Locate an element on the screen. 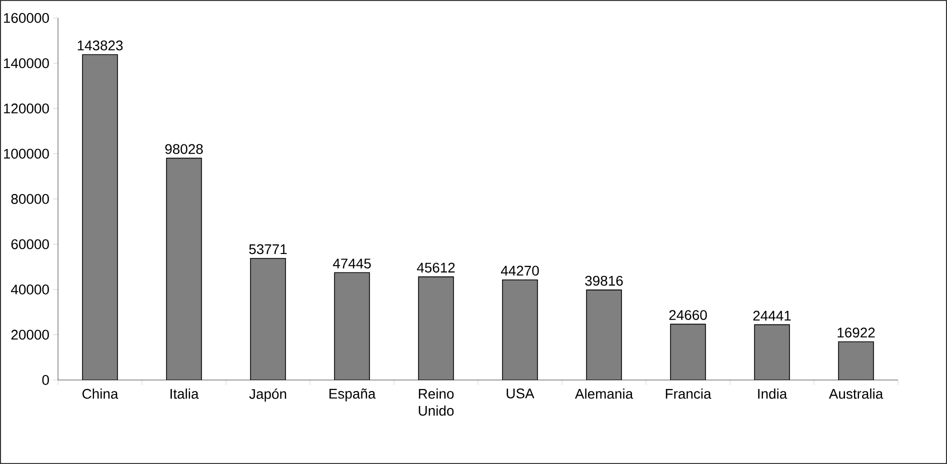  data-label: 39816 is located at coordinates (604, 281).